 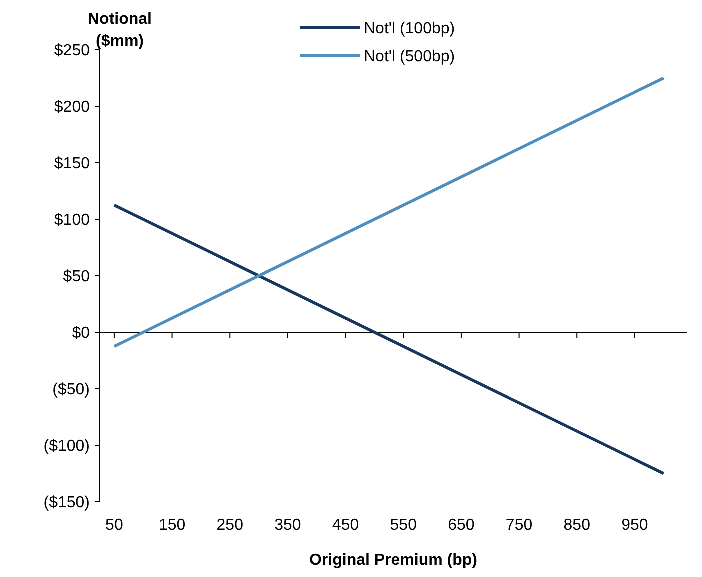 What do you see at coordinates (410, 29) in the screenshot?
I see `legend-label: Not'l (100bp)` at bounding box center [410, 29].